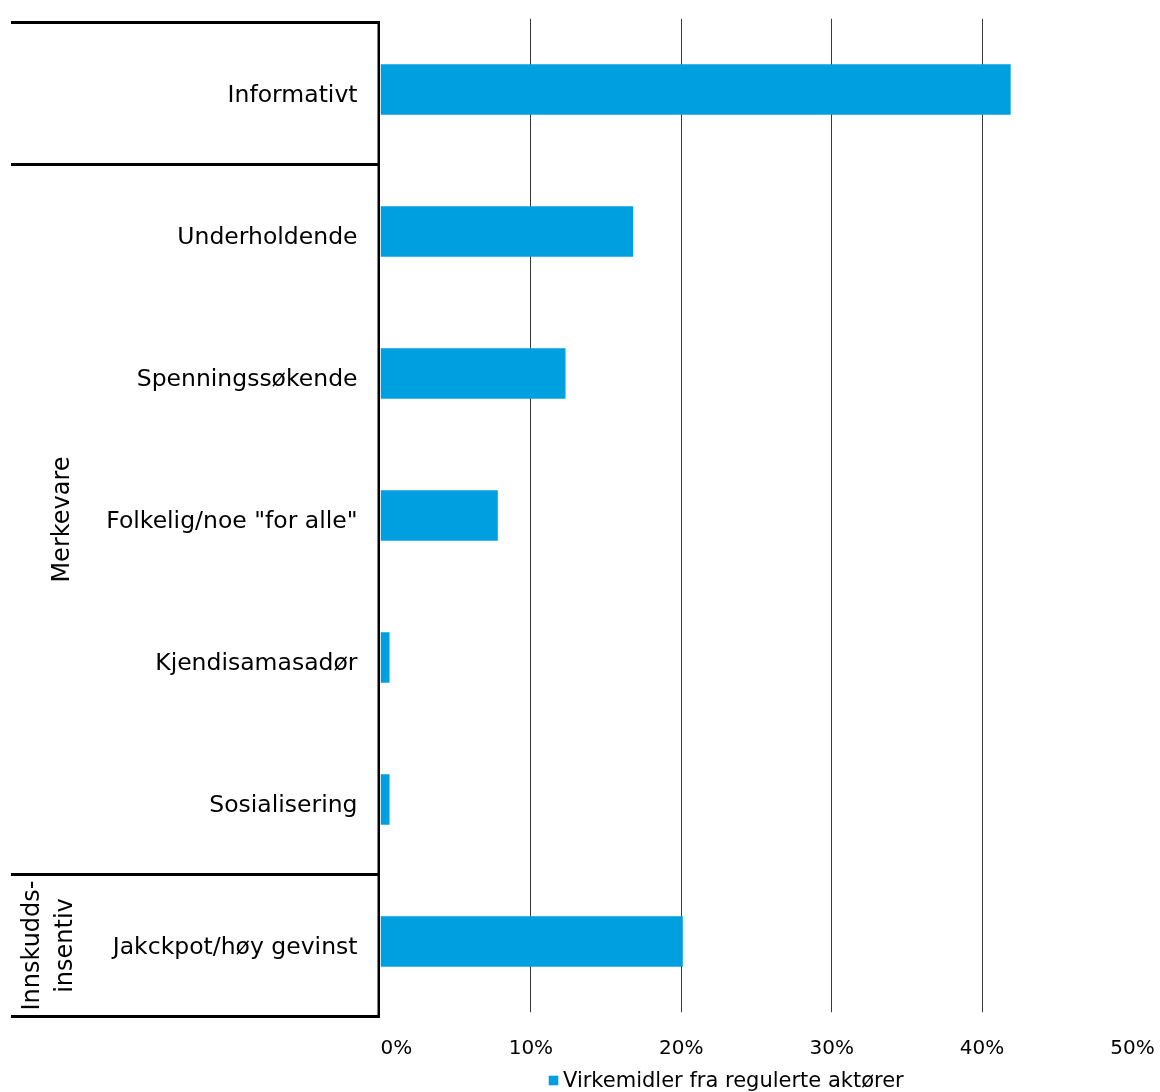  I want to click on x-tick-label: 20%, so click(681, 1046).